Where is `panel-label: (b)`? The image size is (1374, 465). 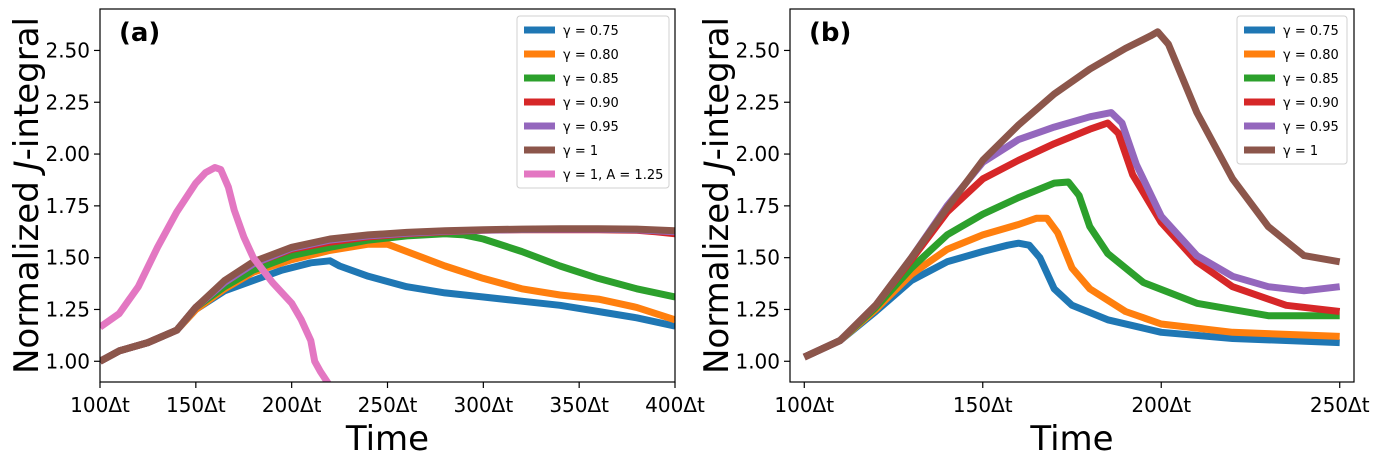 panel-label: (b) is located at coordinates (830, 33).